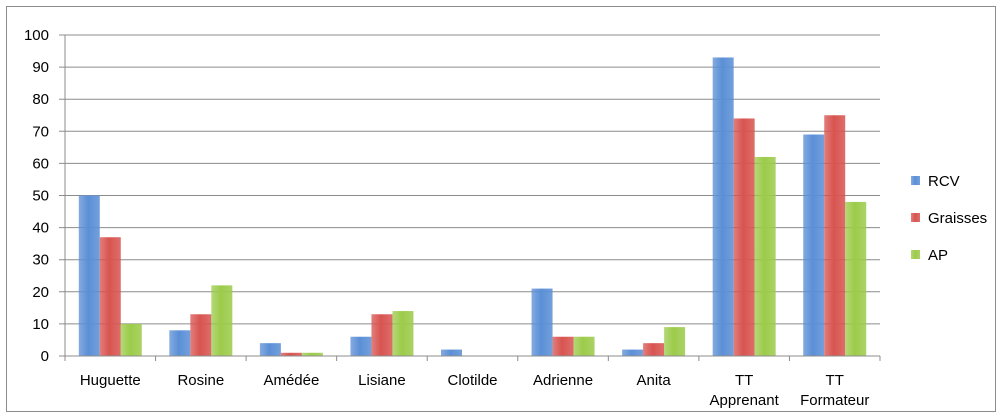 Image resolution: width=1002 pixels, height=418 pixels. Describe the element at coordinates (957, 218) in the screenshot. I see `legend-label-graisses: Graisses` at that location.